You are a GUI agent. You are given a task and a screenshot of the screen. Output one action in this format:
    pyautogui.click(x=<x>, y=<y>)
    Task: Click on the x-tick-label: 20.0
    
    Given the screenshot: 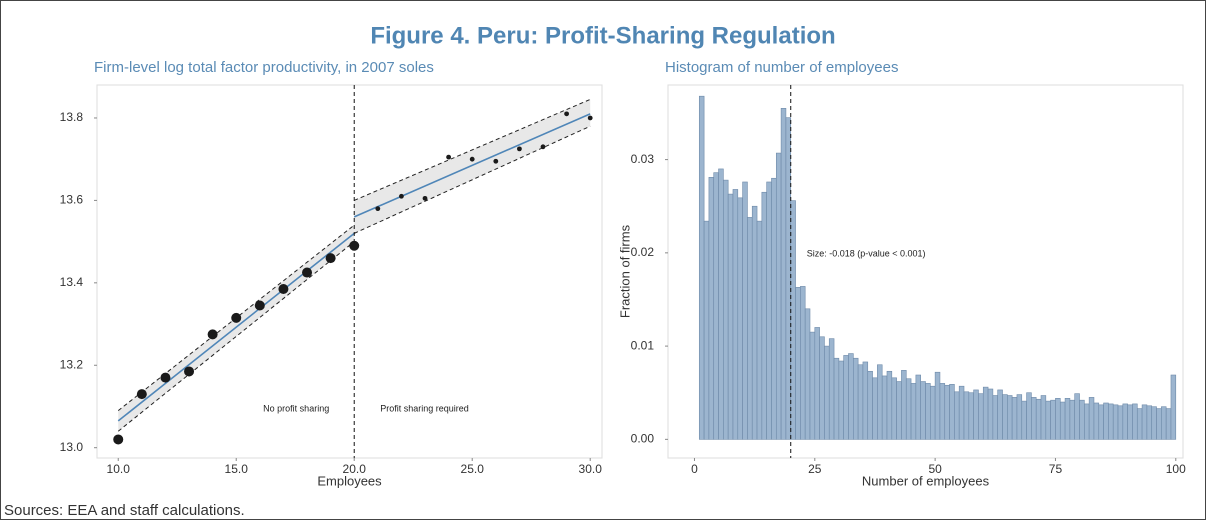 What is the action you would take?
    pyautogui.click(x=355, y=469)
    